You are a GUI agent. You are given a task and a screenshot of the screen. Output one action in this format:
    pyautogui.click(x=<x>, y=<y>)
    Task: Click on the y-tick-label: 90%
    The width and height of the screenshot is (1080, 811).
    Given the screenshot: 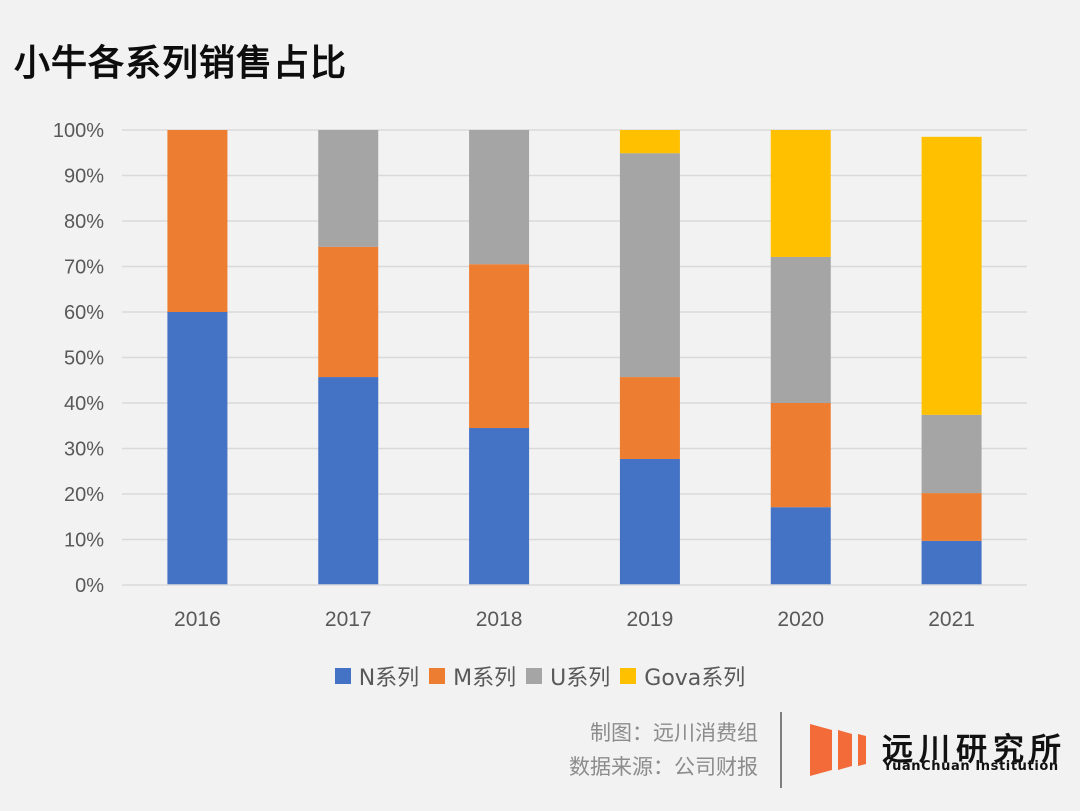 What is the action you would take?
    pyautogui.click(x=84, y=177)
    